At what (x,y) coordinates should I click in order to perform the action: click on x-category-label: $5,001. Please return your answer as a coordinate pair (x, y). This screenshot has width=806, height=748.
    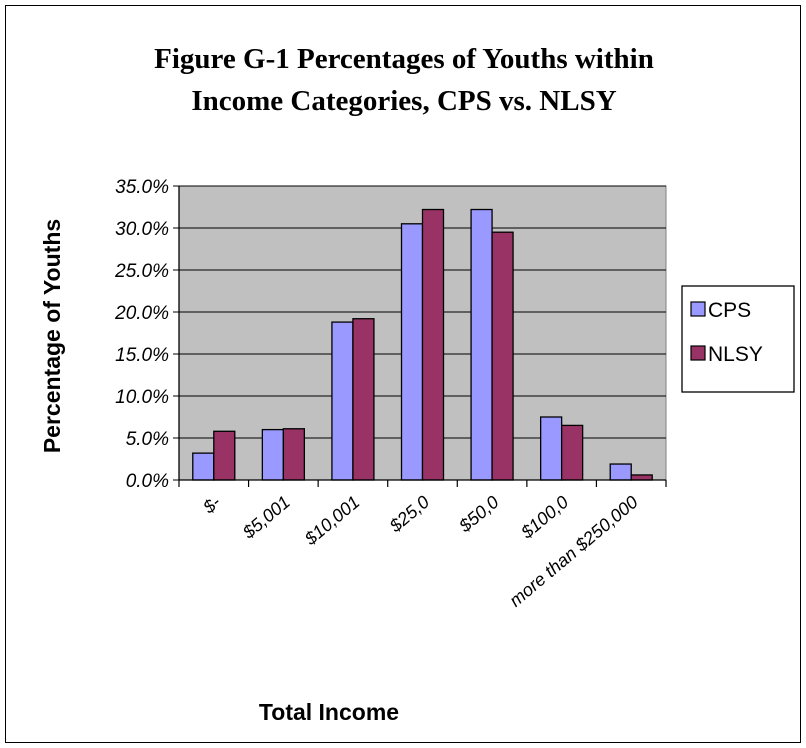
    Looking at the image, I should click on (266, 517).